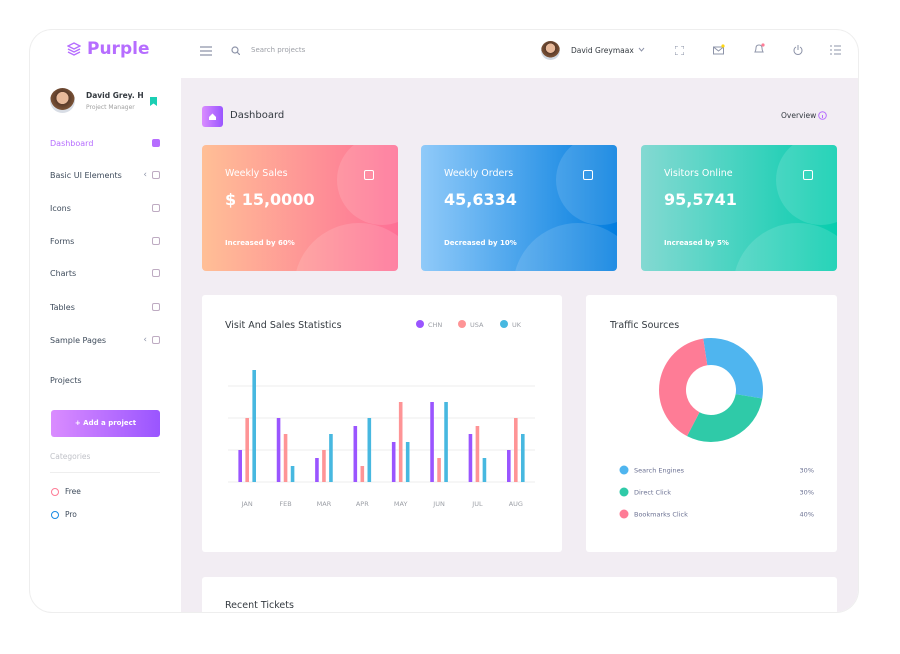 The height and width of the screenshot is (654, 900). What do you see at coordinates (278, 50) in the screenshot?
I see `search-input: Search projects` at bounding box center [278, 50].